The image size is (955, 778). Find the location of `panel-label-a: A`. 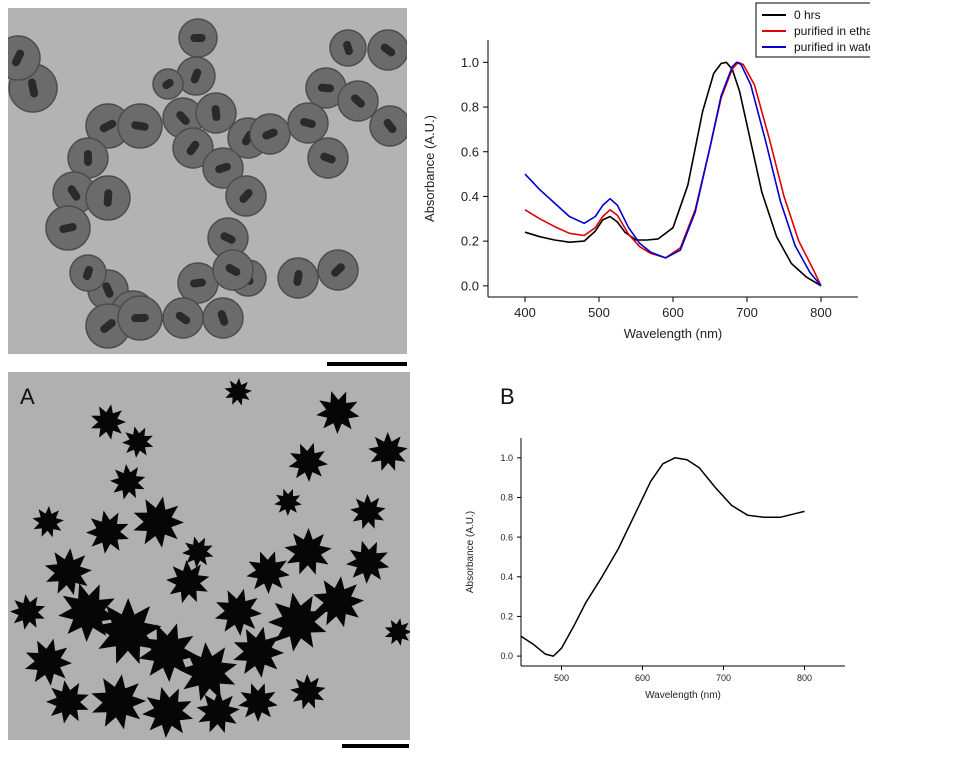

panel-label-a: A is located at coordinates (27, 396).